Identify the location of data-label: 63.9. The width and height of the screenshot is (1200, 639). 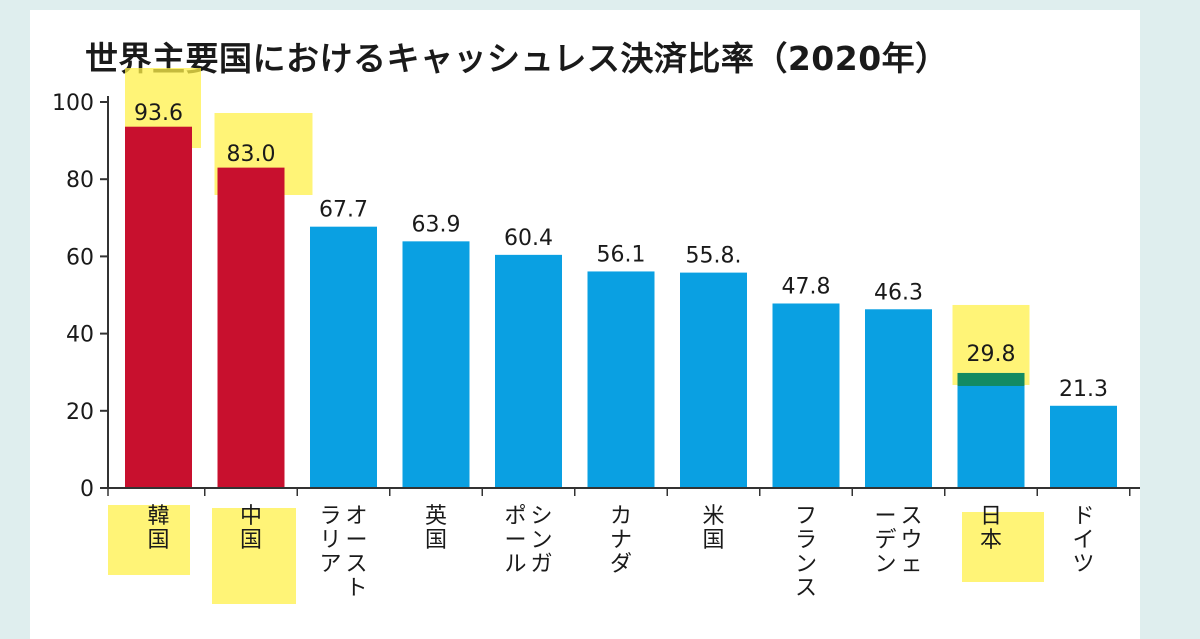
(436, 224).